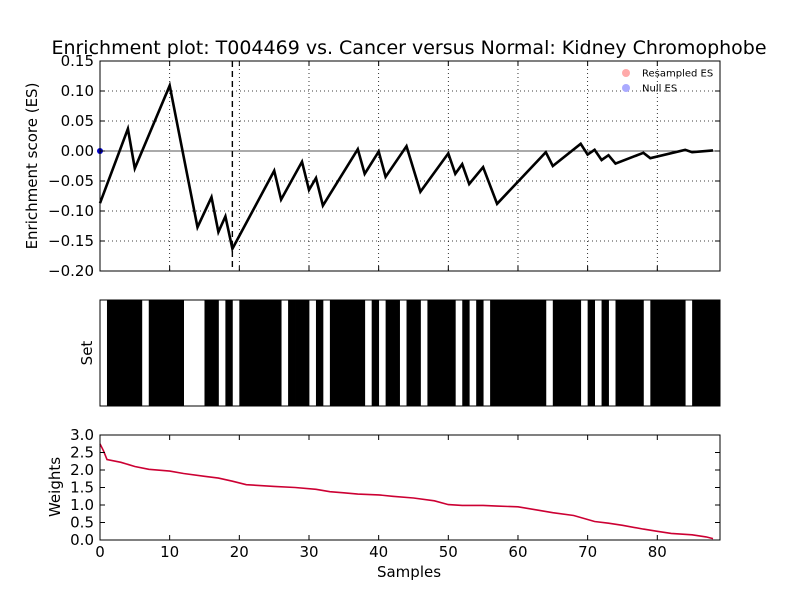  I want to click on set-panel, so click(410, 353).